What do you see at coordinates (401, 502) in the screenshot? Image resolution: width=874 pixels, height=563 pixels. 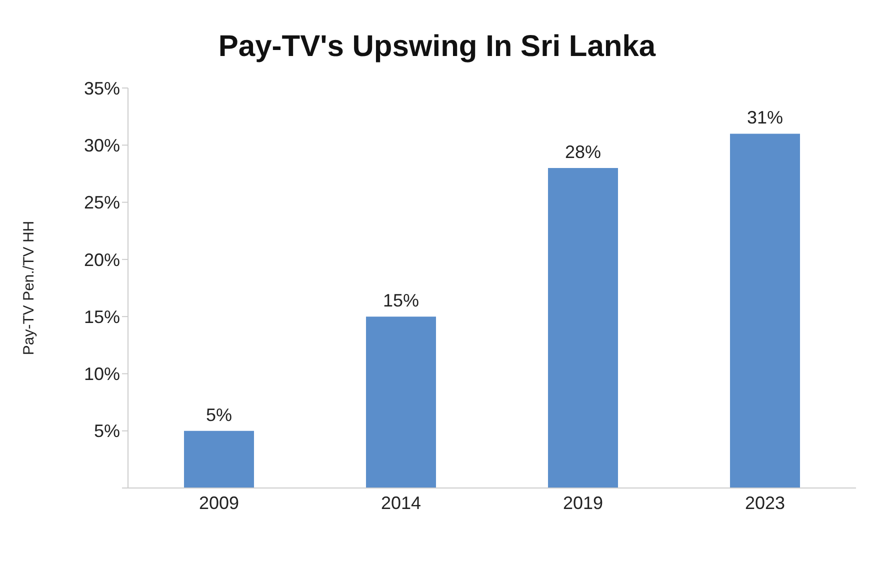 I see `x-tick-label: 2014` at bounding box center [401, 502].